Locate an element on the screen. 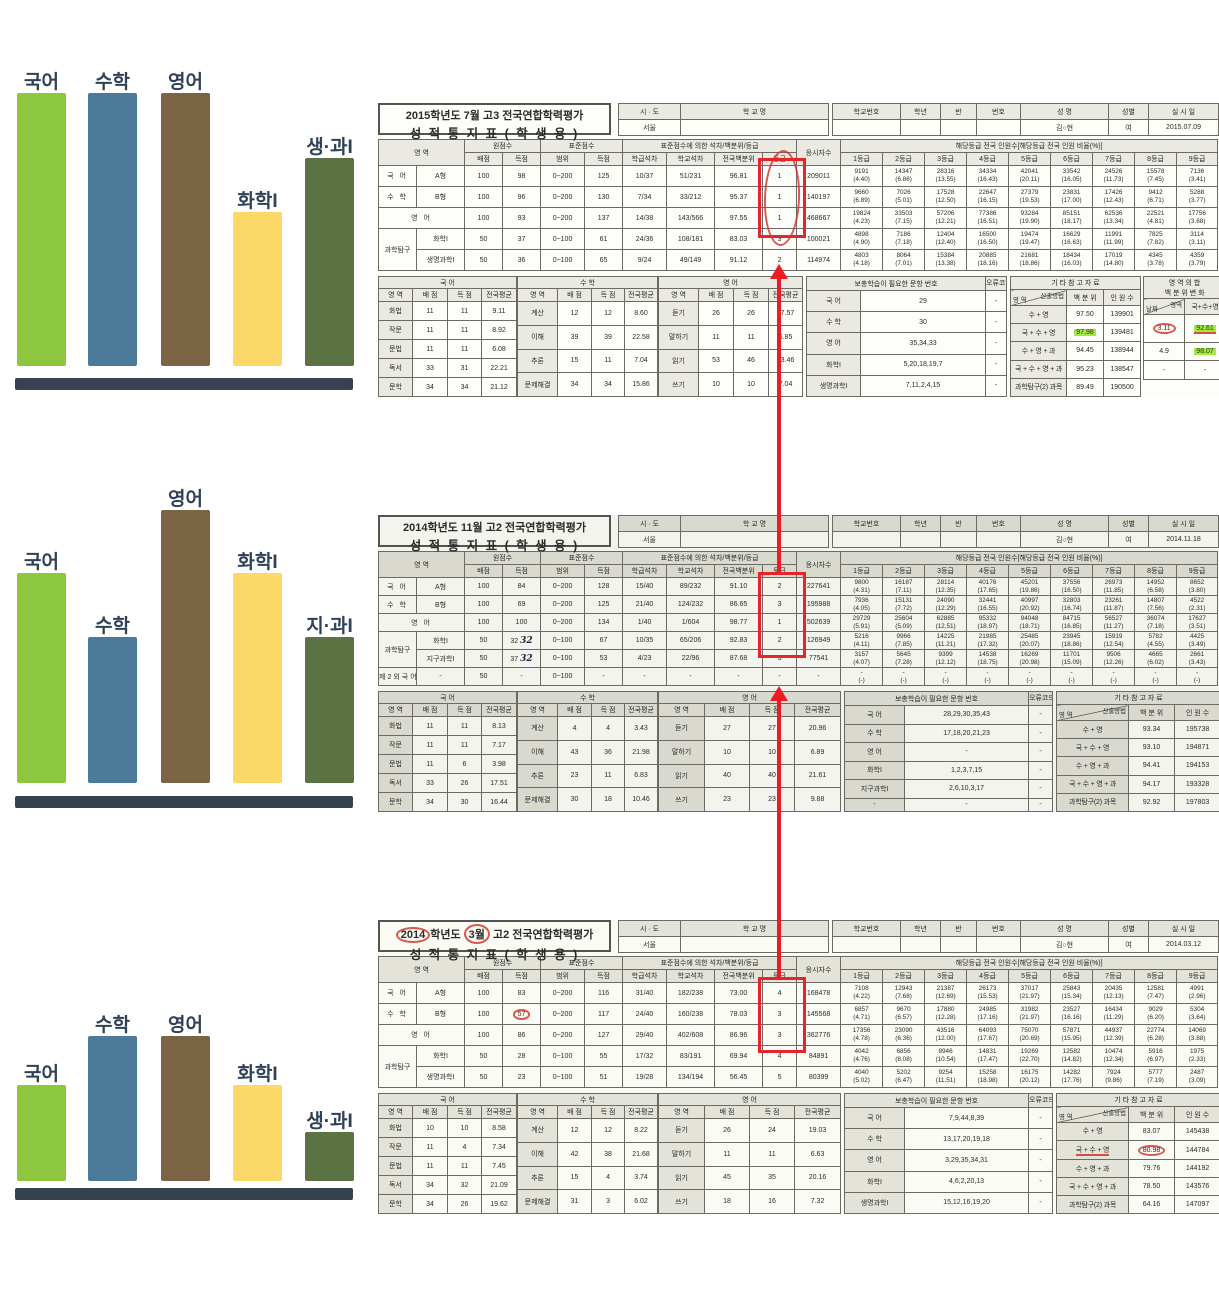 This screenshot has width=1219, height=1296. dist-percent: (7.68) is located at coordinates (903, 996).